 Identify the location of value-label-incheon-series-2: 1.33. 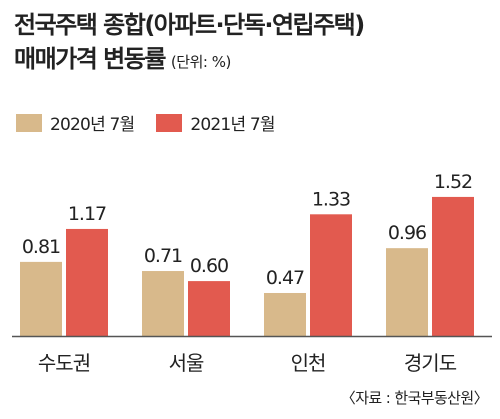
(331, 199).